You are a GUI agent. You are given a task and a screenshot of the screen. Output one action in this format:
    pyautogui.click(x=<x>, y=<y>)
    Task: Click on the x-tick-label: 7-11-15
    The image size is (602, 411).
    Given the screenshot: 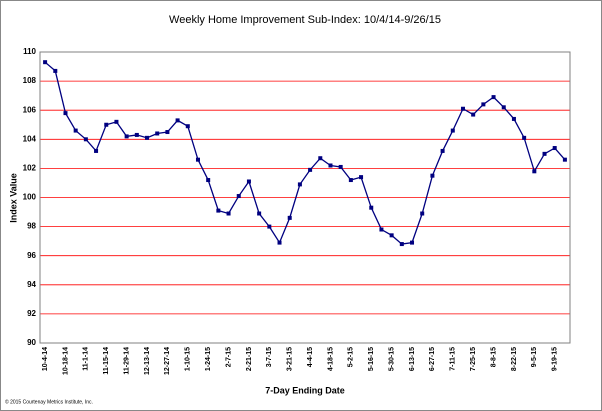 What is the action you would take?
    pyautogui.click(x=453, y=359)
    